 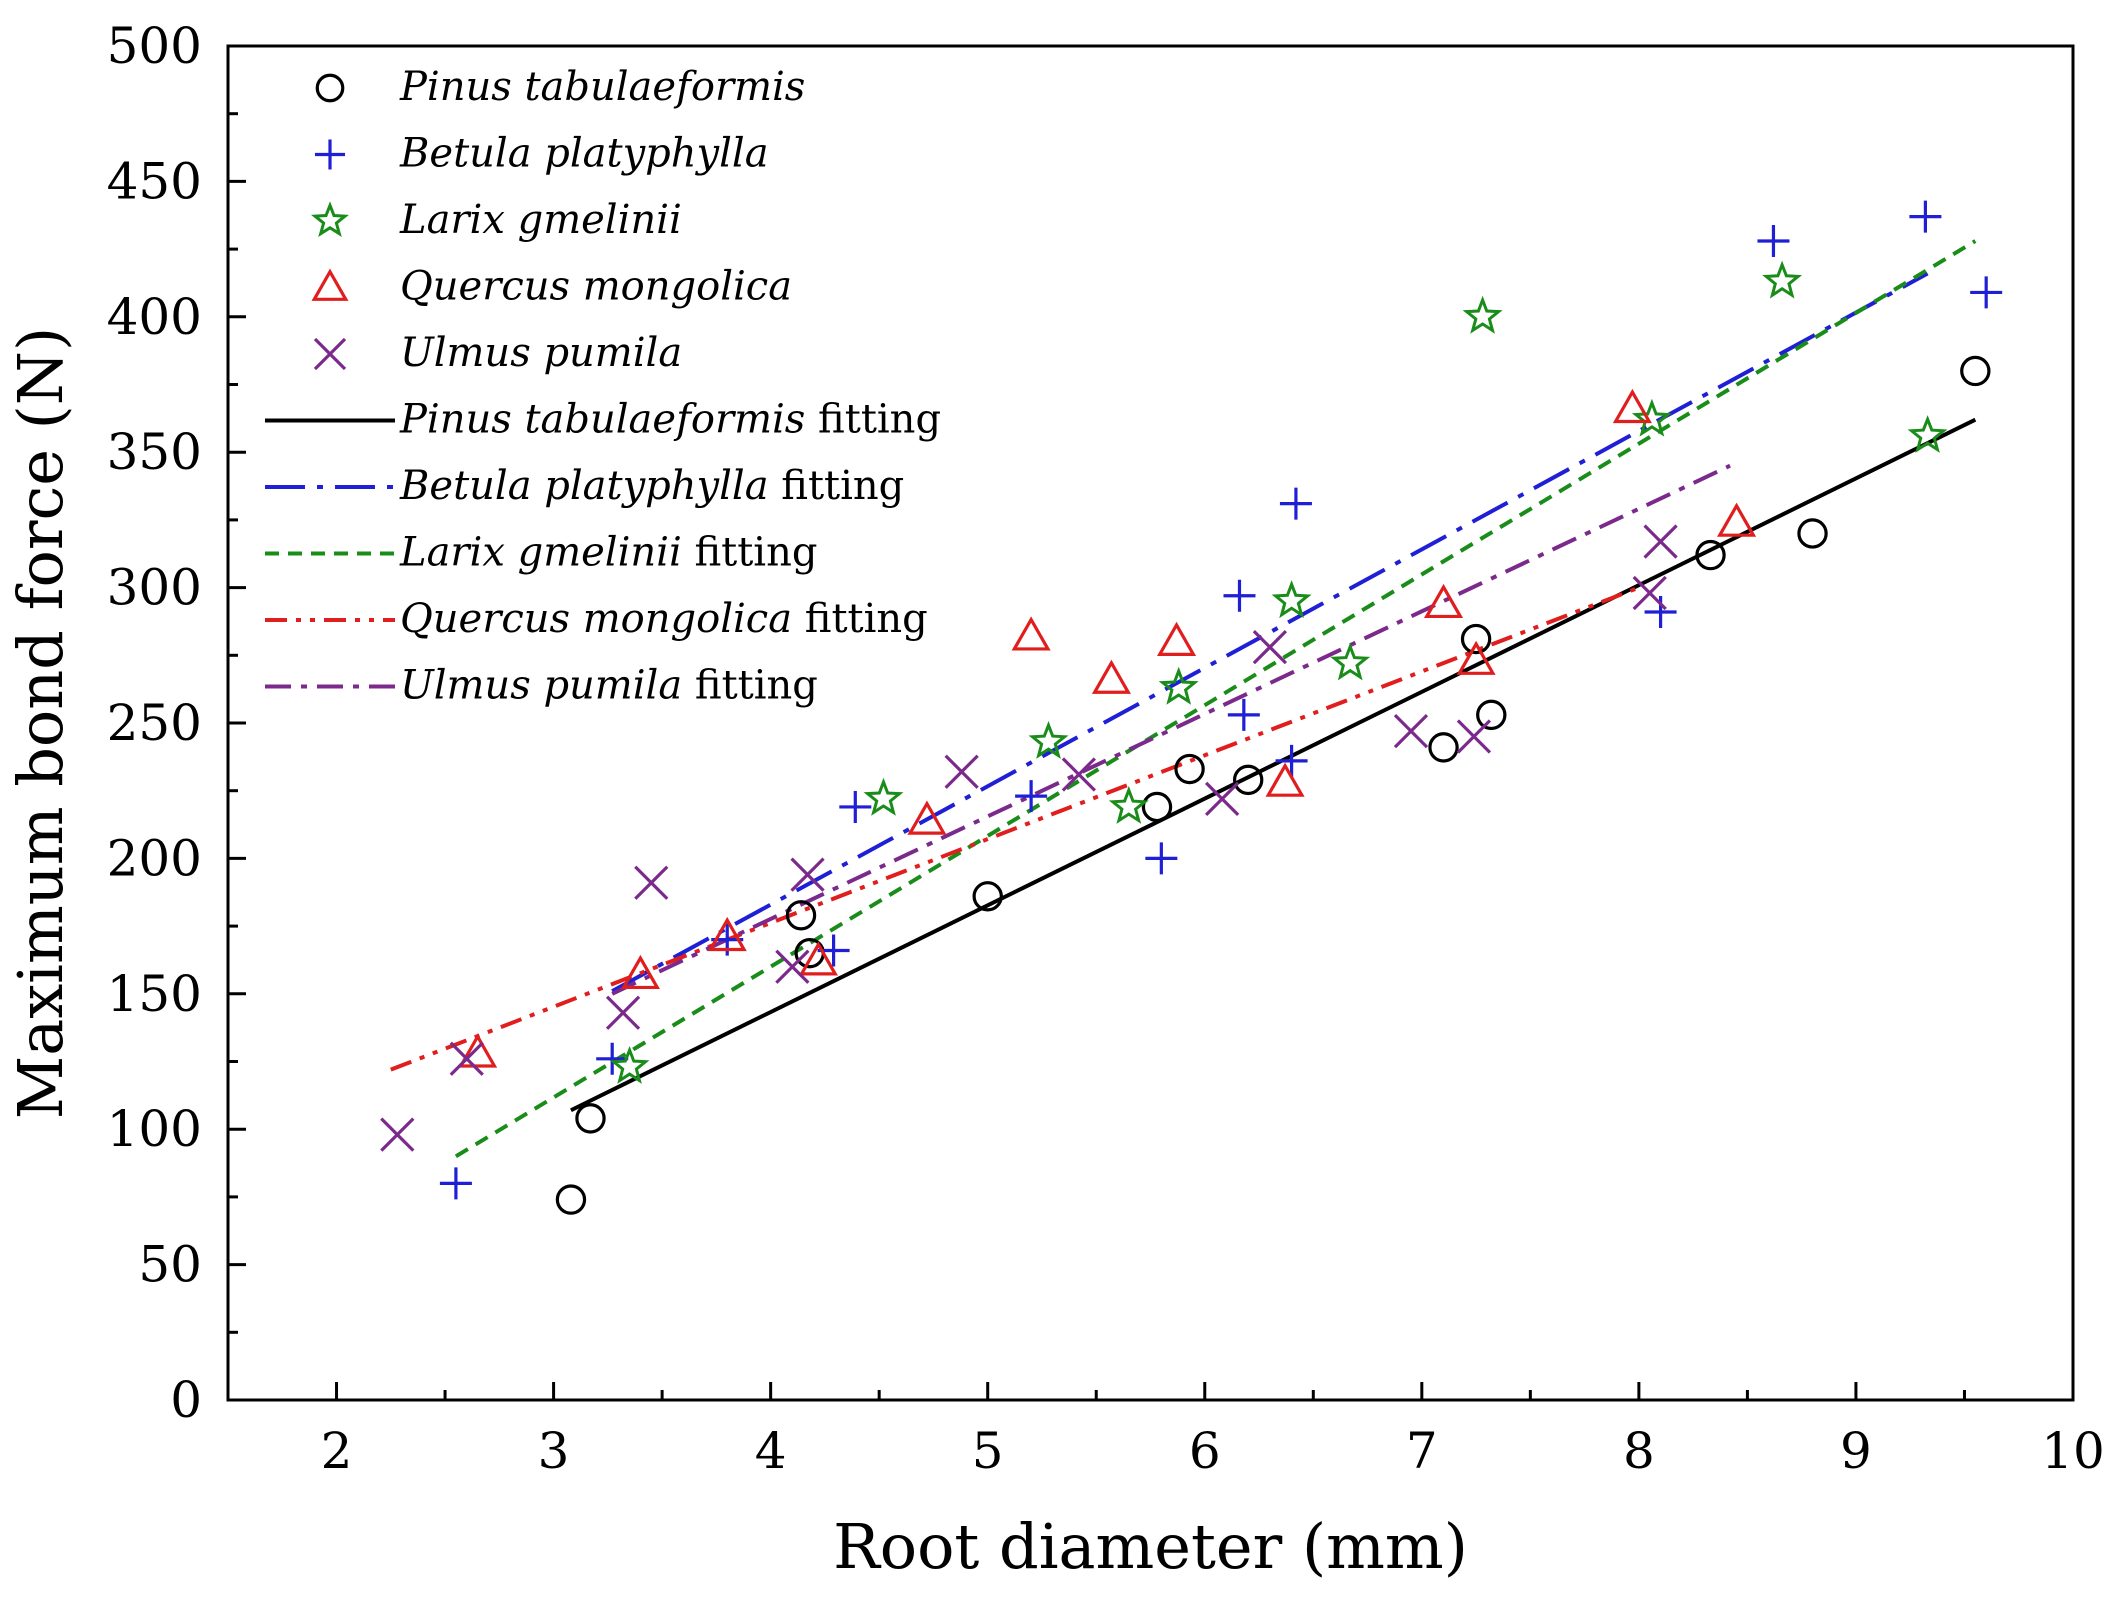 What do you see at coordinates (1856, 1451) in the screenshot?
I see `x-tick-label: 9` at bounding box center [1856, 1451].